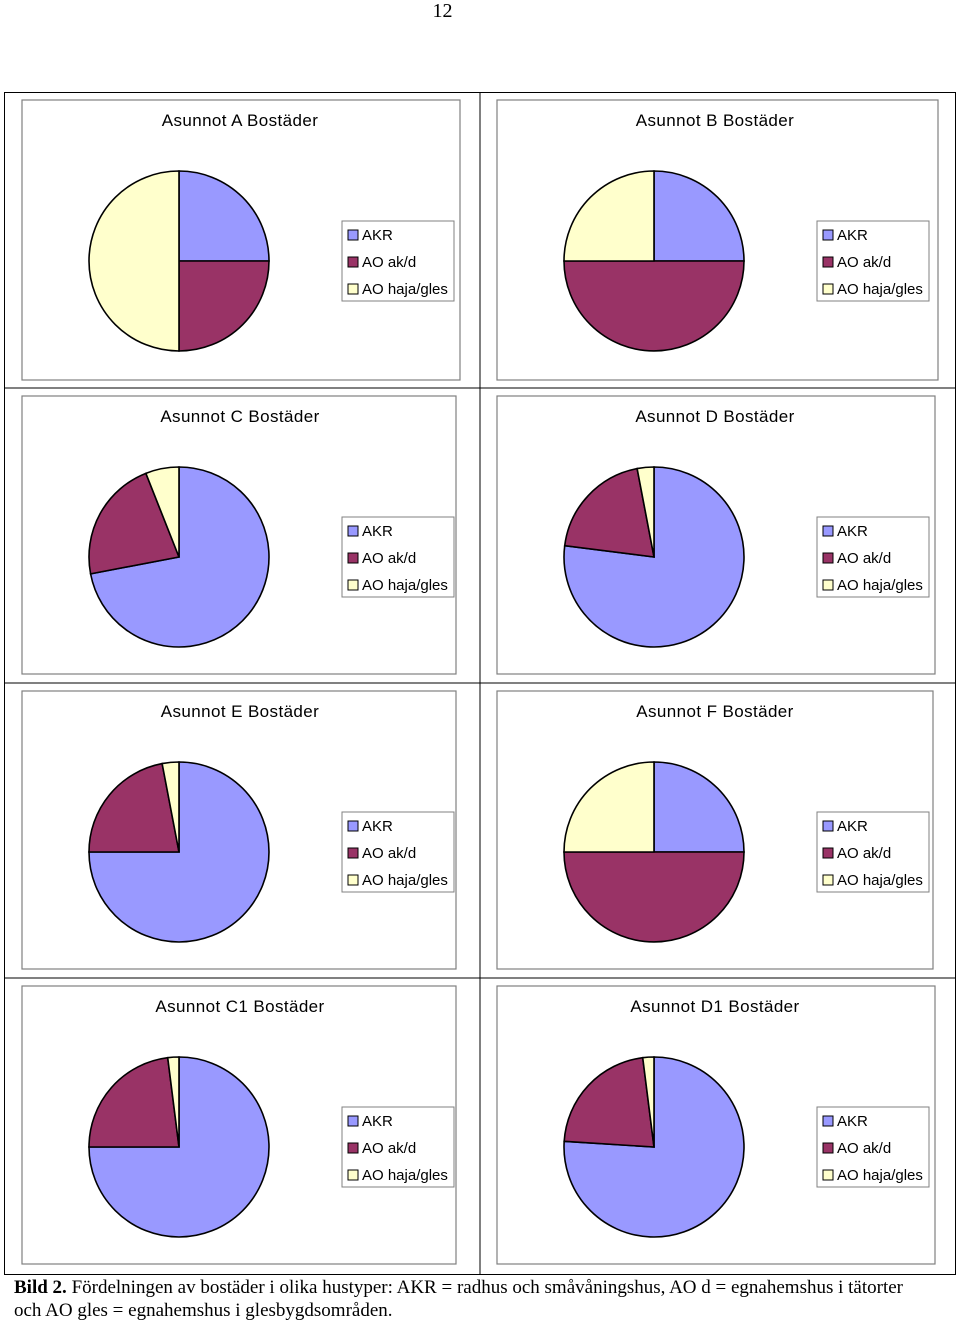 The width and height of the screenshot is (960, 1322). What do you see at coordinates (240, 711) in the screenshot?
I see `chart-title: Asunnot E Bostäder` at bounding box center [240, 711].